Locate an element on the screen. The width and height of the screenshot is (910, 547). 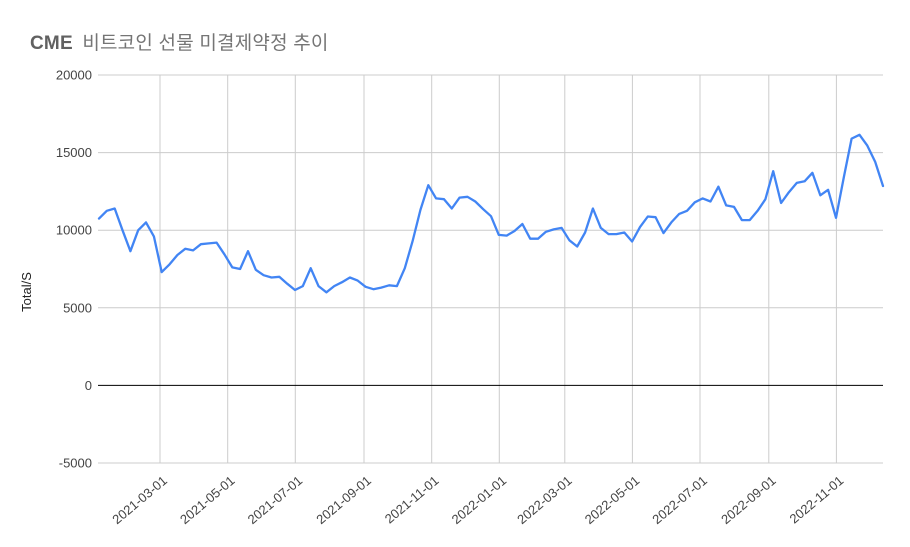
y-tick-label: 5000 is located at coordinates (77, 307).